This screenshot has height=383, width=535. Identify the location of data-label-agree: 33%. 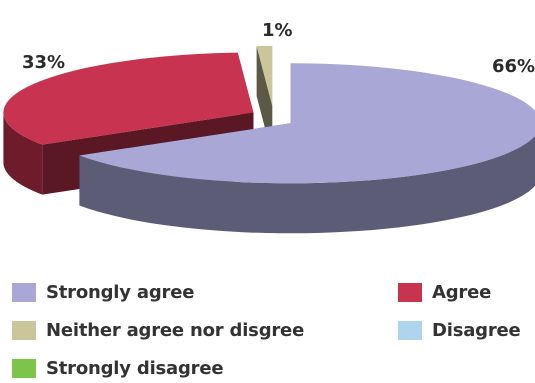
(44, 62).